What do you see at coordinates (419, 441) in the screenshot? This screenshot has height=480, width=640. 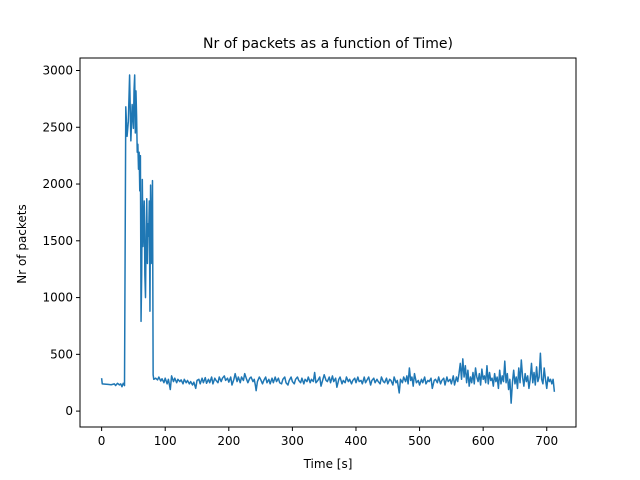 I see `x-tick-label: 500` at bounding box center [419, 441].